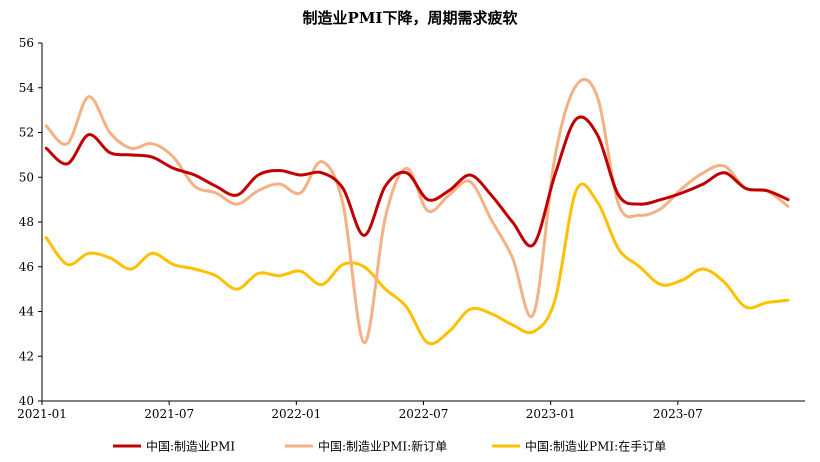 The image size is (820, 462). What do you see at coordinates (27, 312) in the screenshot?
I see `y-tick-label: 44` at bounding box center [27, 312].